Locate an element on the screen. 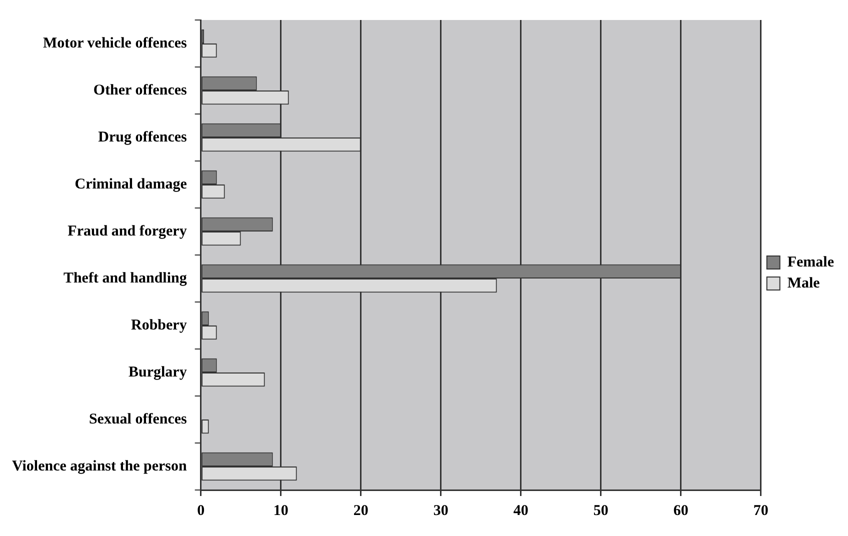  y-tick-label: Criminal damage is located at coordinates (131, 184).